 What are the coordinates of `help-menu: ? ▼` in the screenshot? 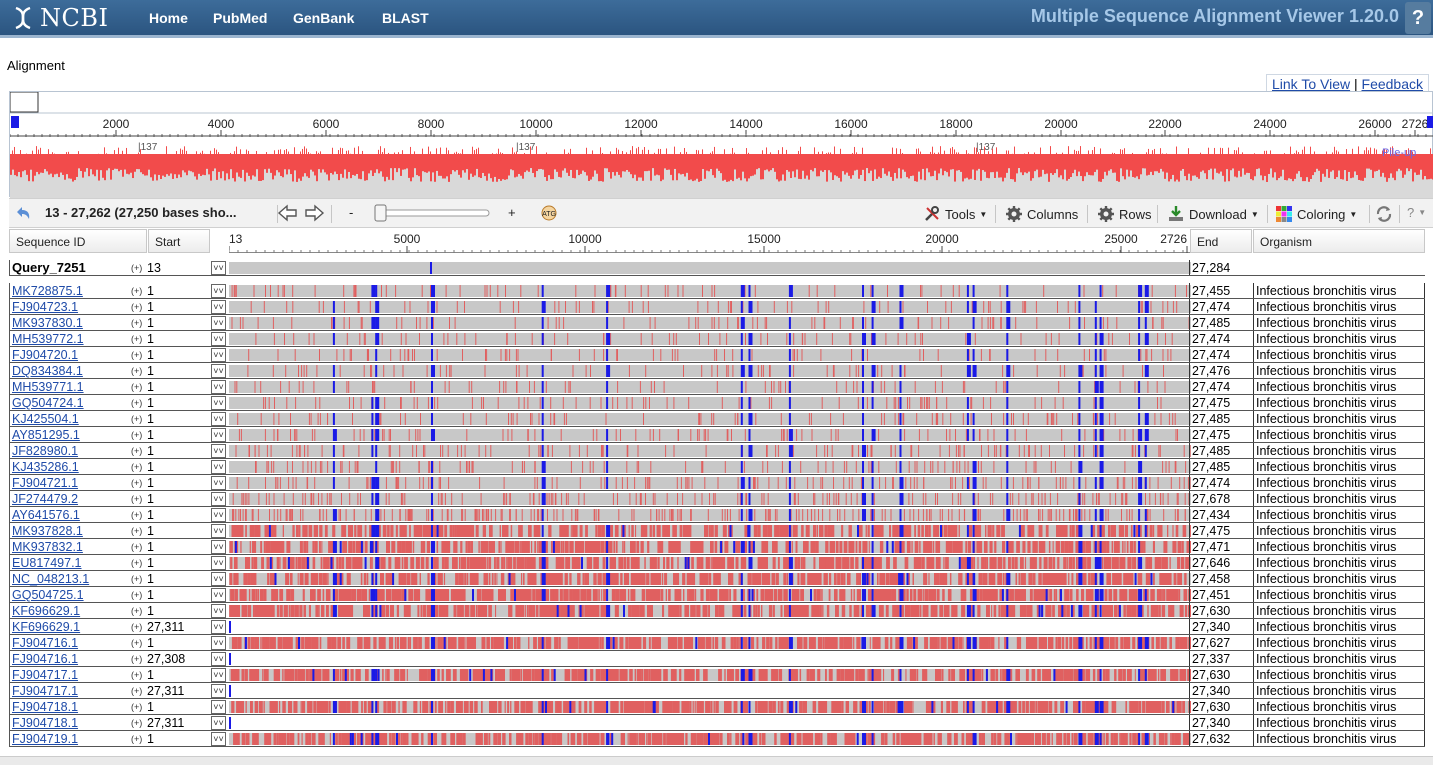 It's located at (1416, 212).